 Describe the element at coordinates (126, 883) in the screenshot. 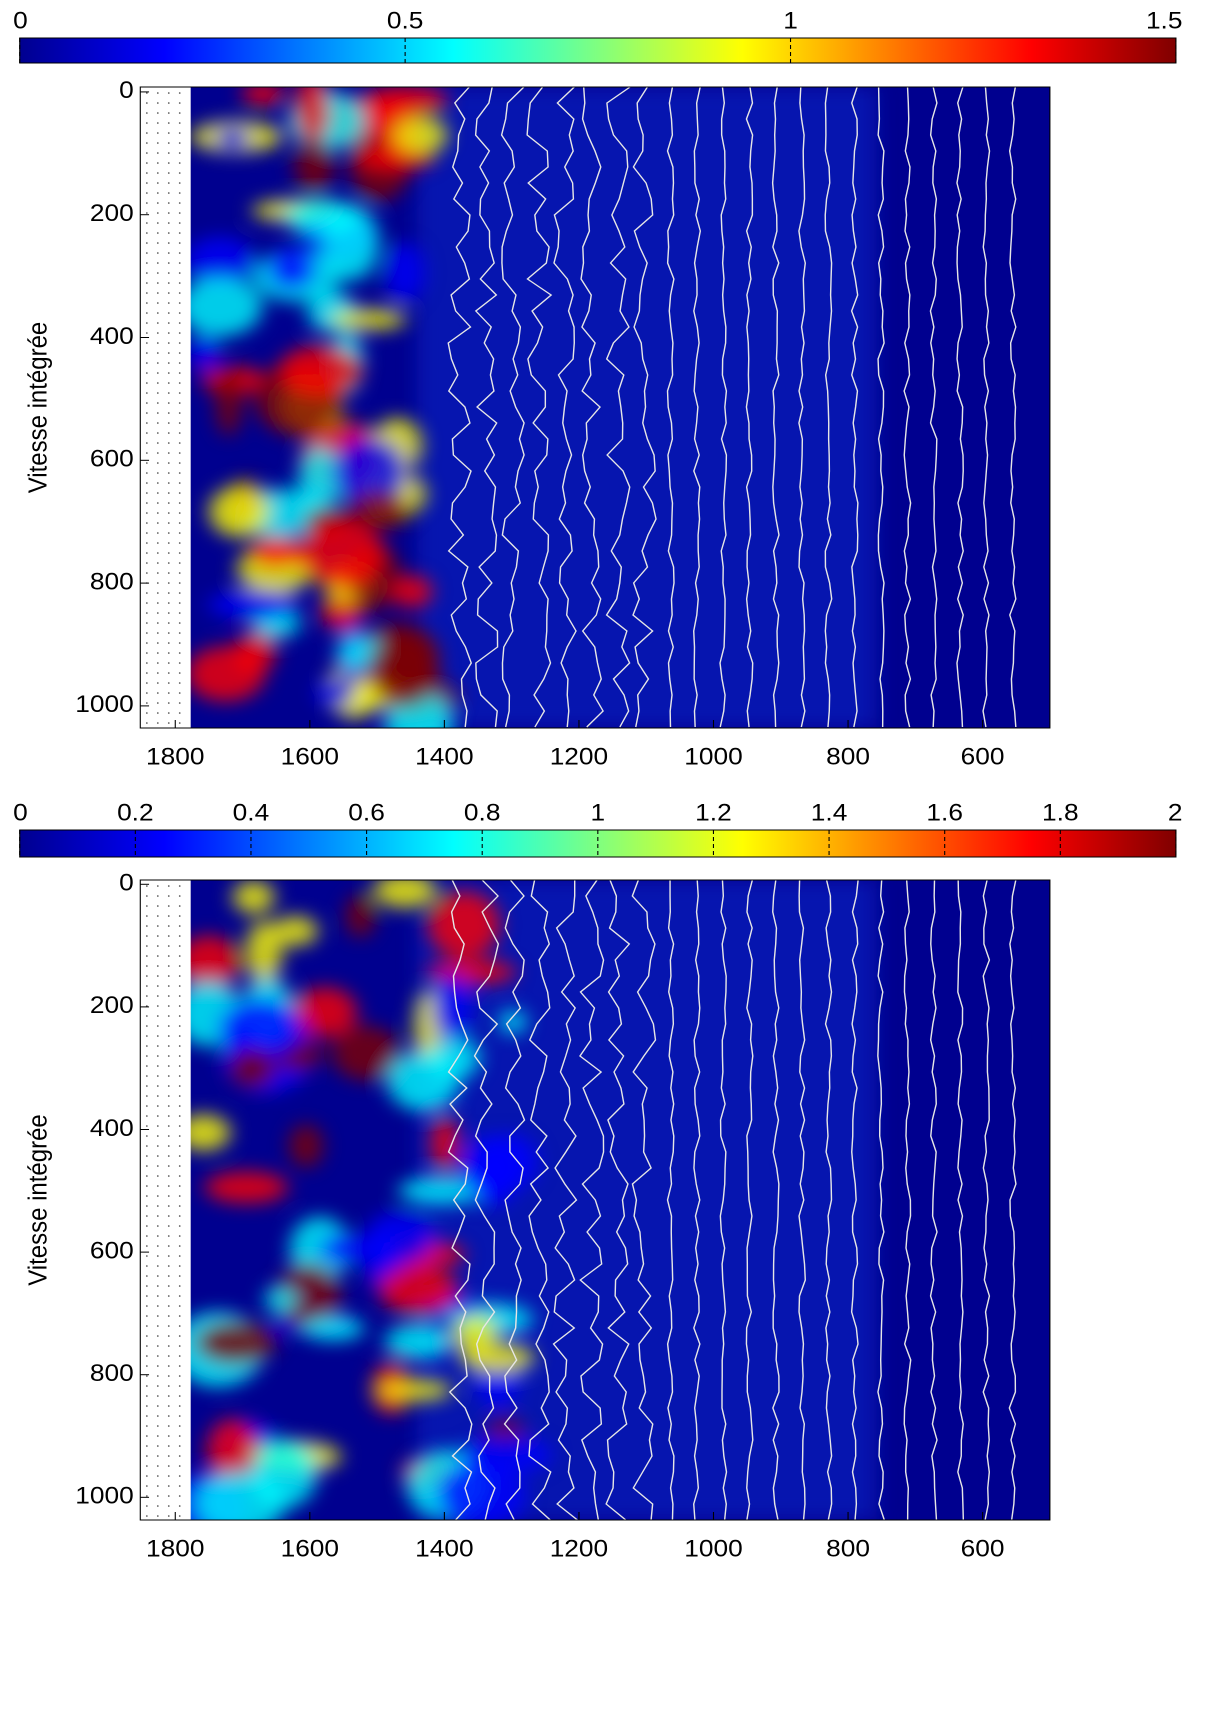

I see `y-tick-label: 0` at that location.